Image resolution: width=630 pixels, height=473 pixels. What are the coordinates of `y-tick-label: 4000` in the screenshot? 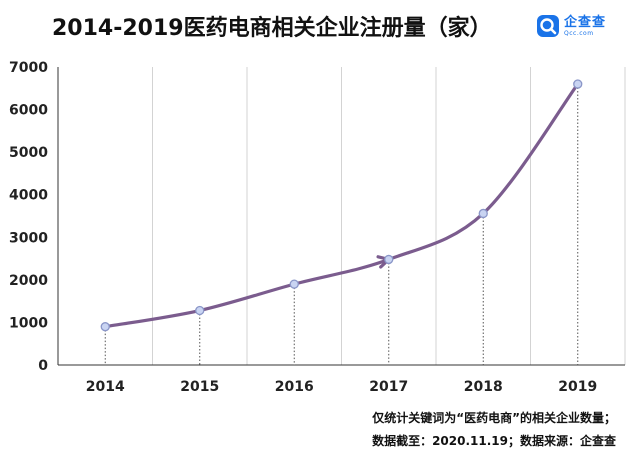 It's located at (28, 196).